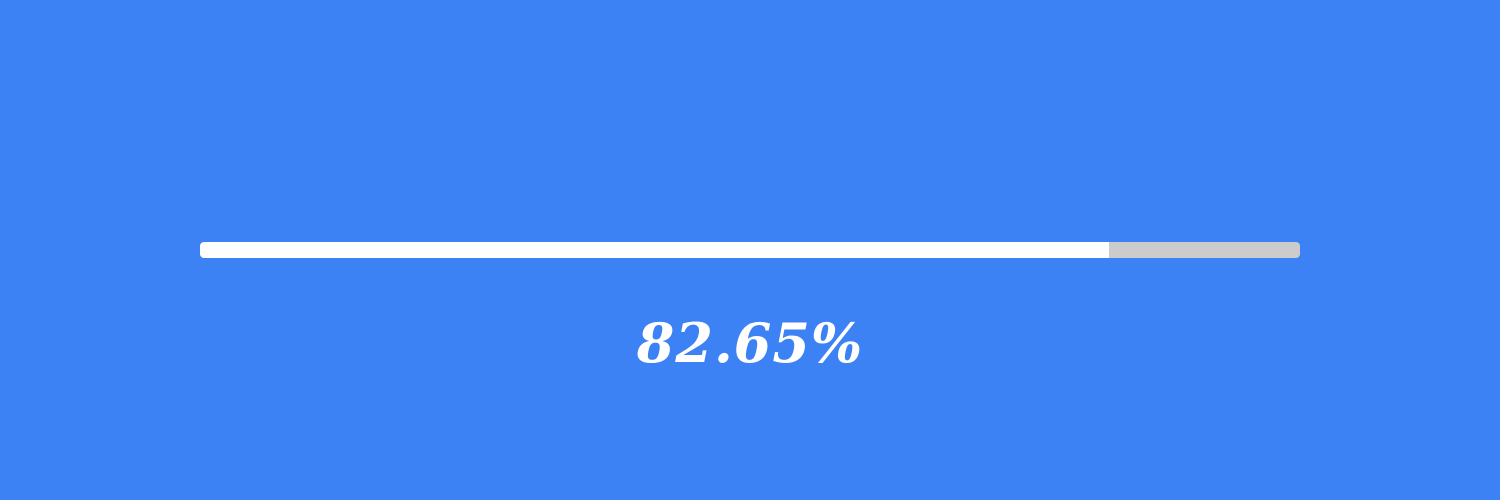 The image size is (1500, 500). Describe the element at coordinates (750, 343) in the screenshot. I see `progress-percentage-label: 82.65%` at that location.